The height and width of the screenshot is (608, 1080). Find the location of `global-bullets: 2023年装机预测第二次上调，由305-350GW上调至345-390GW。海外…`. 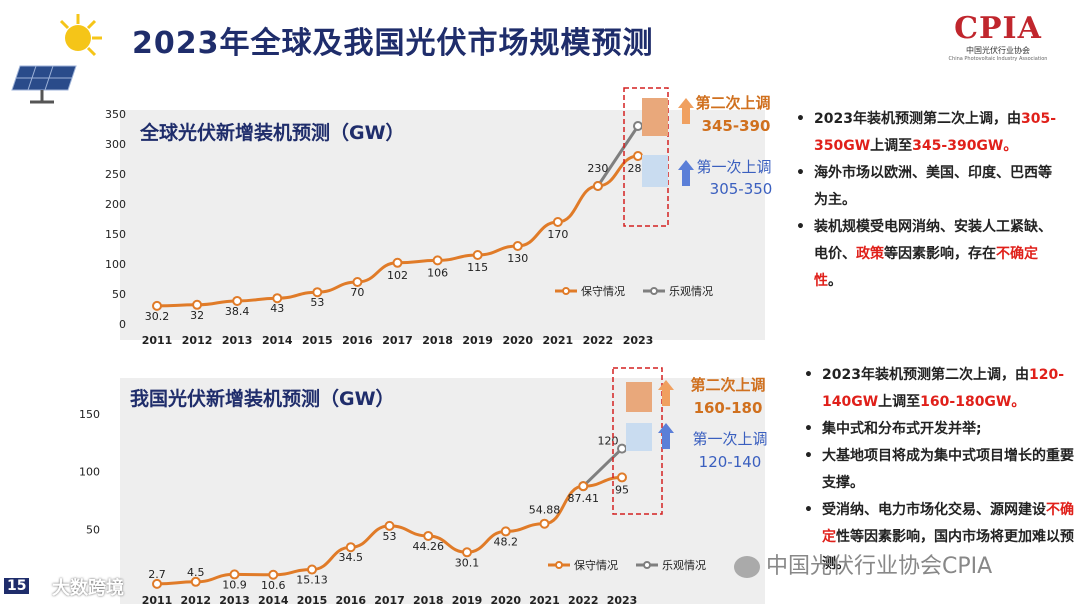

global-bullets: 2023年装机预测第二次上调，由305-350GW上调至345-390GW。海外… is located at coordinates (925, 200).